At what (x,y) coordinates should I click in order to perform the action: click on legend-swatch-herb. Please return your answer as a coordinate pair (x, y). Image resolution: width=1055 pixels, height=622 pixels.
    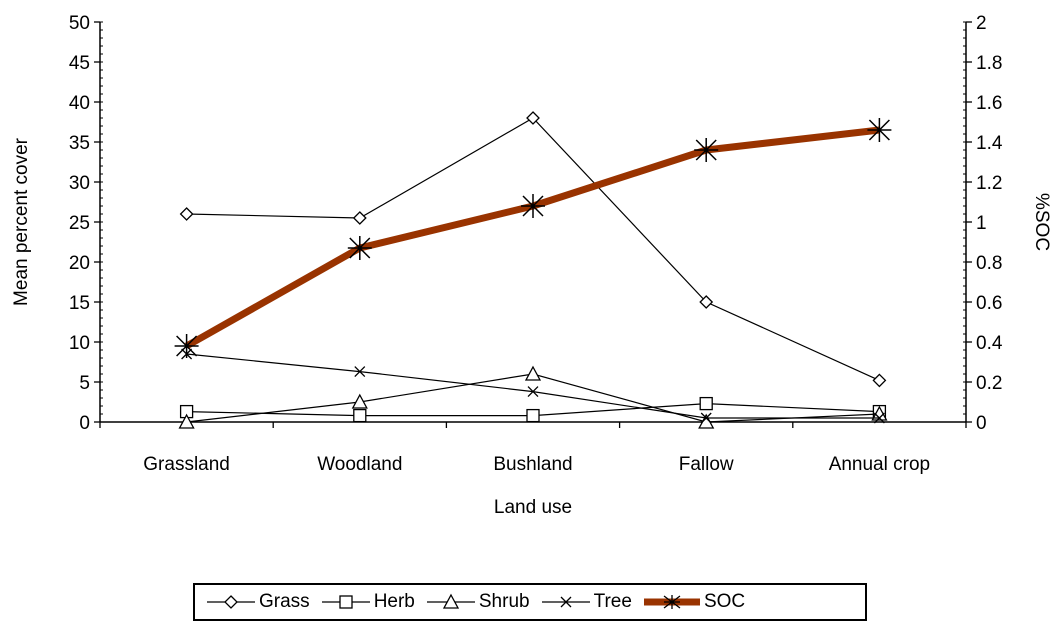
    Looking at the image, I should click on (345, 602).